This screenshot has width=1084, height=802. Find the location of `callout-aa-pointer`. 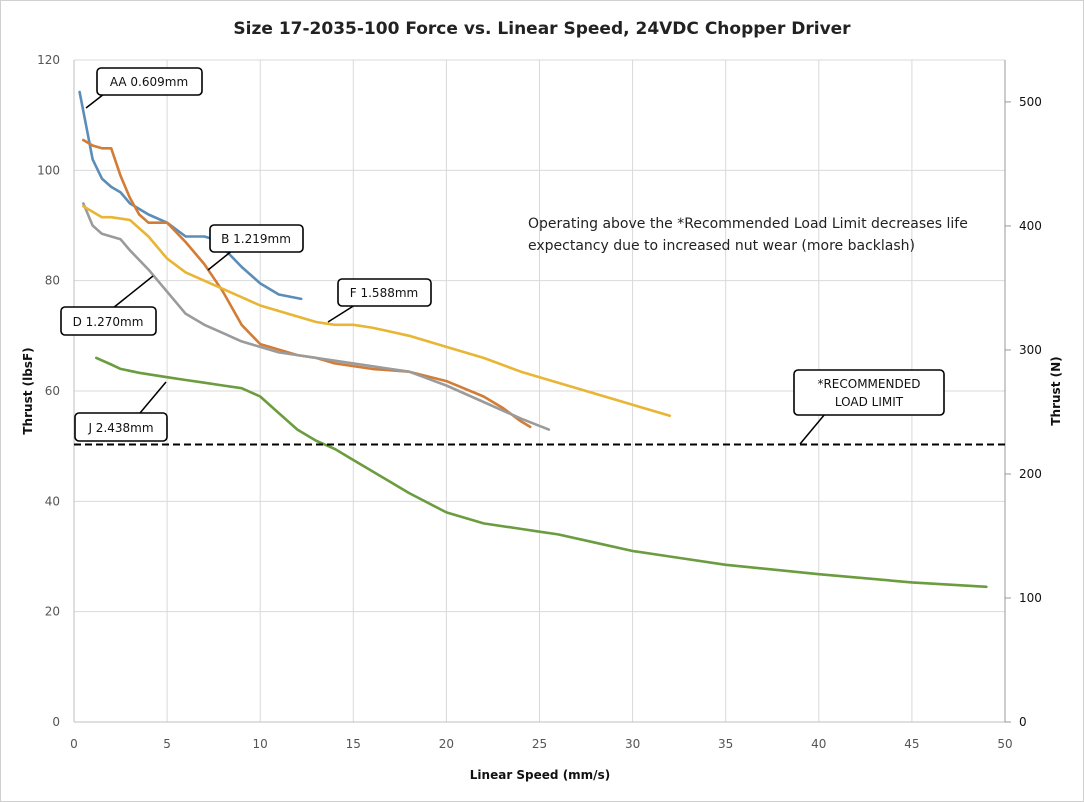

callout-aa-pointer is located at coordinates (95, 101).